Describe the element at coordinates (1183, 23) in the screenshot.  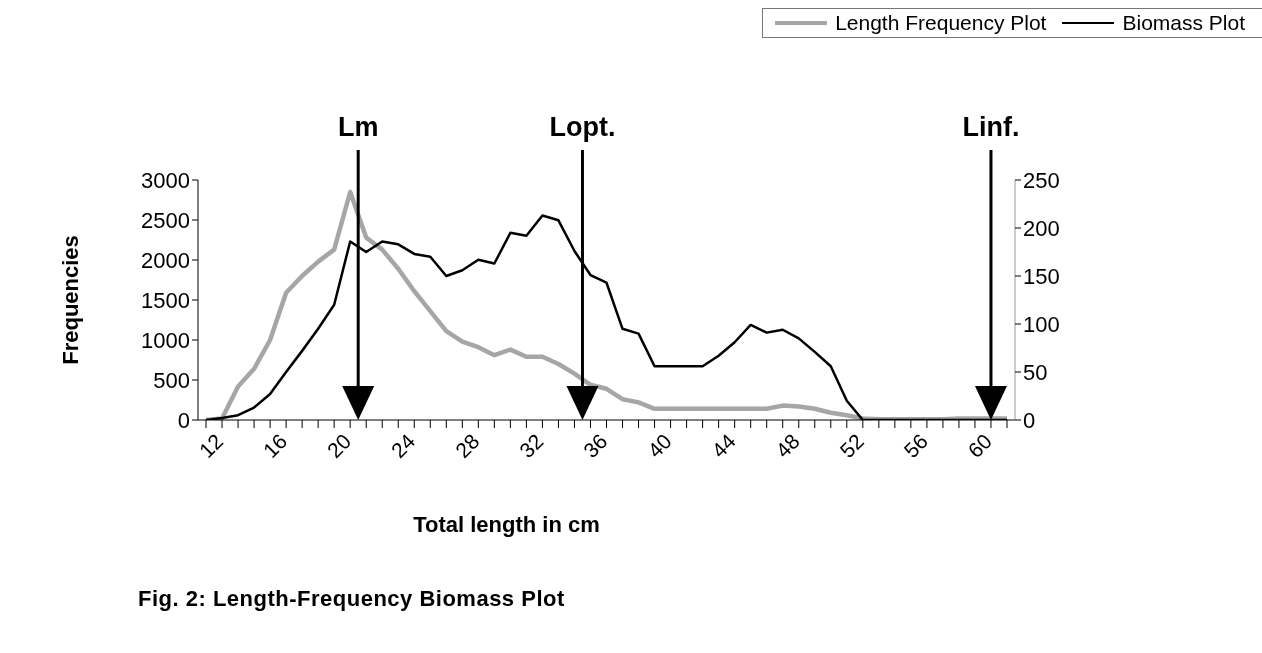
I see `legend-label: Biomass Plot` at that location.